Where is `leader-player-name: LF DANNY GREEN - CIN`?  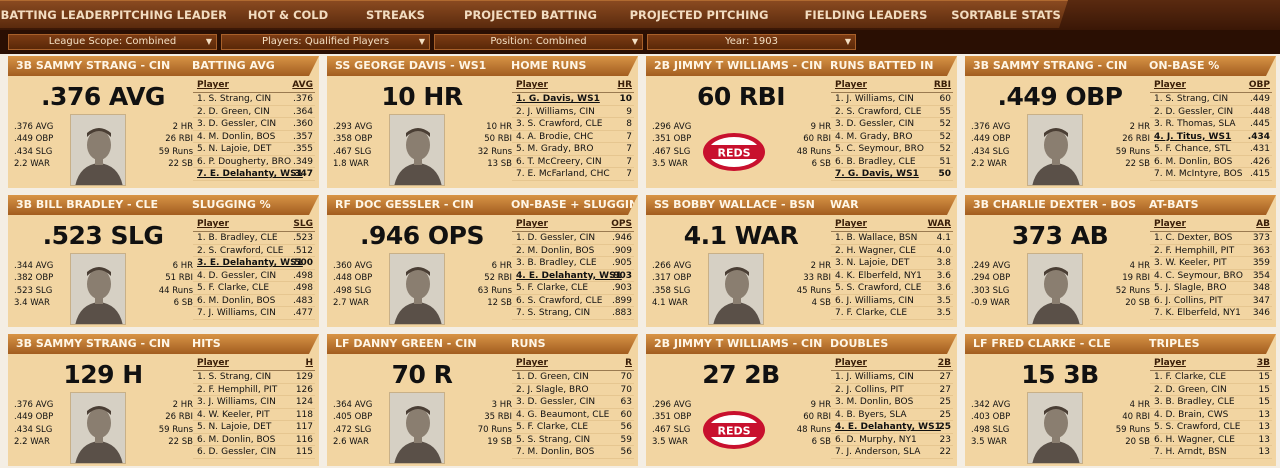 leader-player-name: LF DANNY GREEN - CIN is located at coordinates (406, 343).